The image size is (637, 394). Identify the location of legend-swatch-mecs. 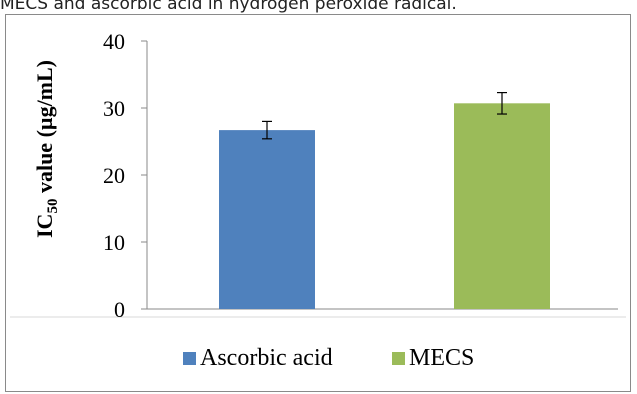
(398, 358).